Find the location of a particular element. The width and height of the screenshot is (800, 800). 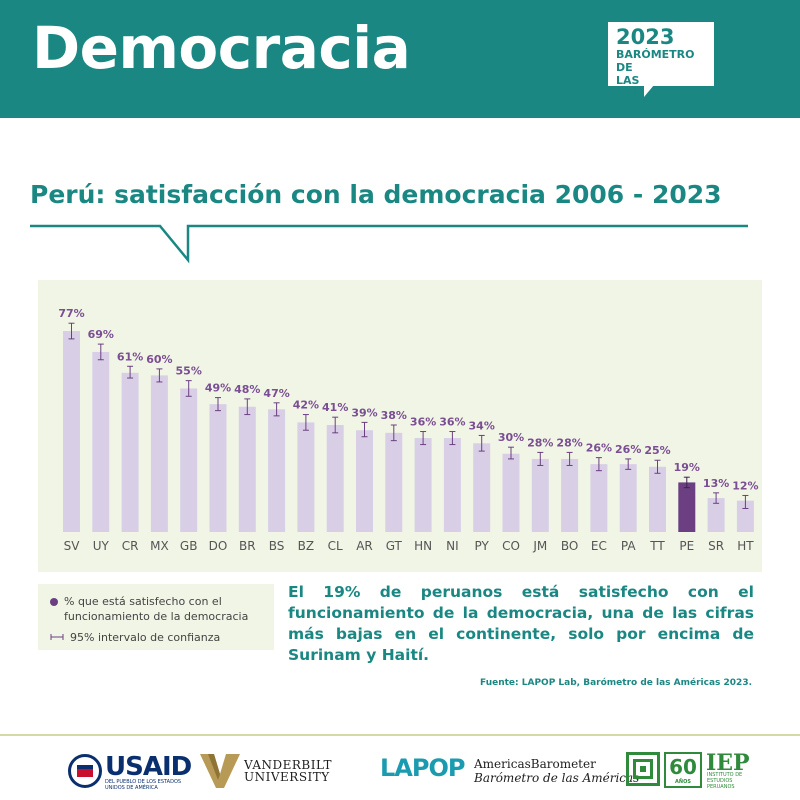

vanderbilt-line-1: VANDERBILT is located at coordinates (288, 765).